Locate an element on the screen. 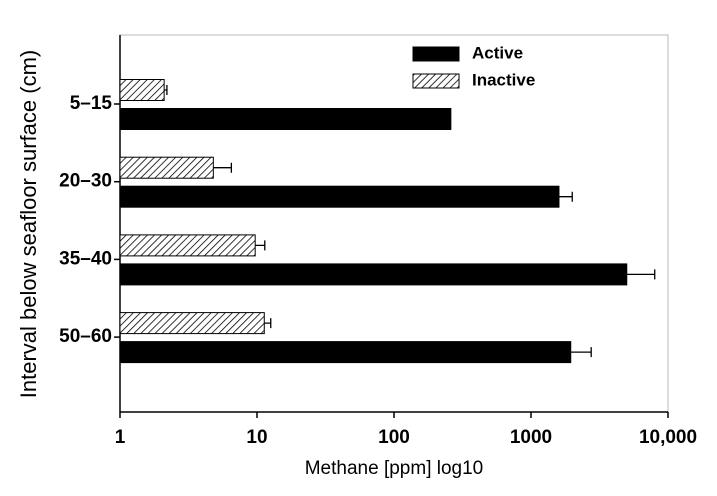  legend-label: Active is located at coordinates (497, 52).